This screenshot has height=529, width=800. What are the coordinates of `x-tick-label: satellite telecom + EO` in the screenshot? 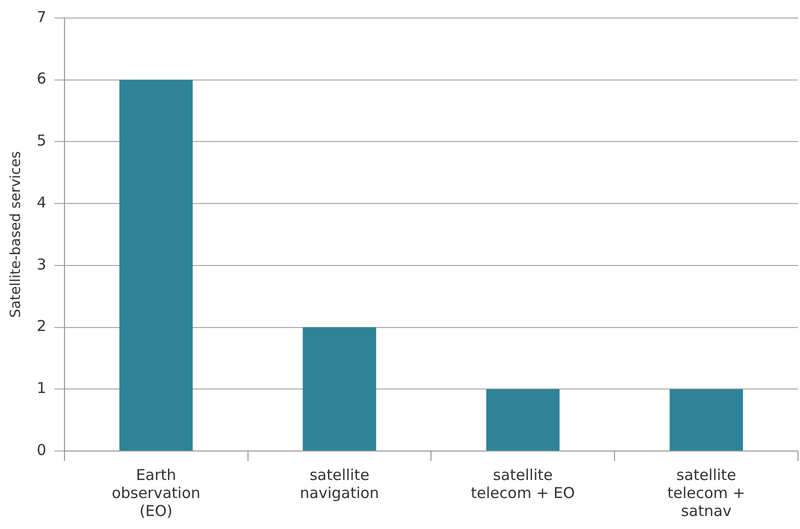 It's located at (522, 484).